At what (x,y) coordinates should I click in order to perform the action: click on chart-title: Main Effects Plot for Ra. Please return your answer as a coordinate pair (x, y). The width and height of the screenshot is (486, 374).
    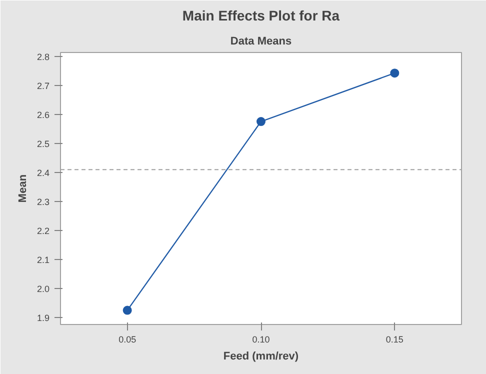
    Looking at the image, I should click on (261, 16).